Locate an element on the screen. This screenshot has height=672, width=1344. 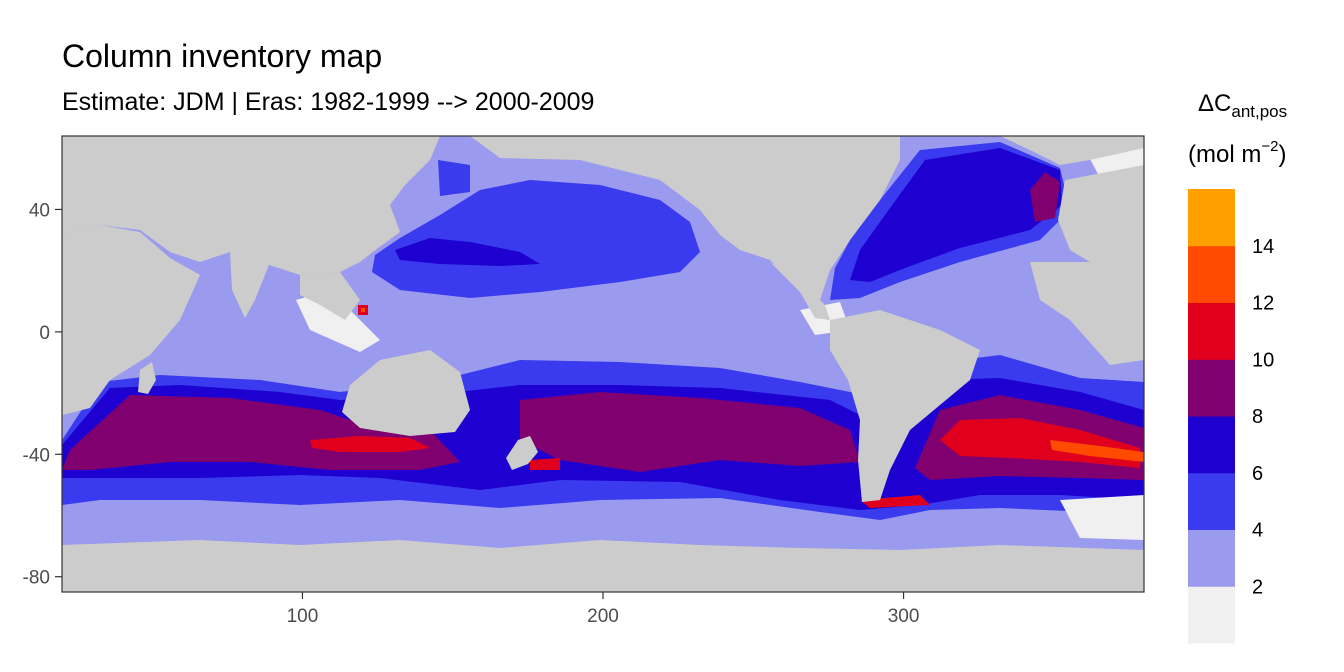
y-tick-label: 0 is located at coordinates (44, 333).